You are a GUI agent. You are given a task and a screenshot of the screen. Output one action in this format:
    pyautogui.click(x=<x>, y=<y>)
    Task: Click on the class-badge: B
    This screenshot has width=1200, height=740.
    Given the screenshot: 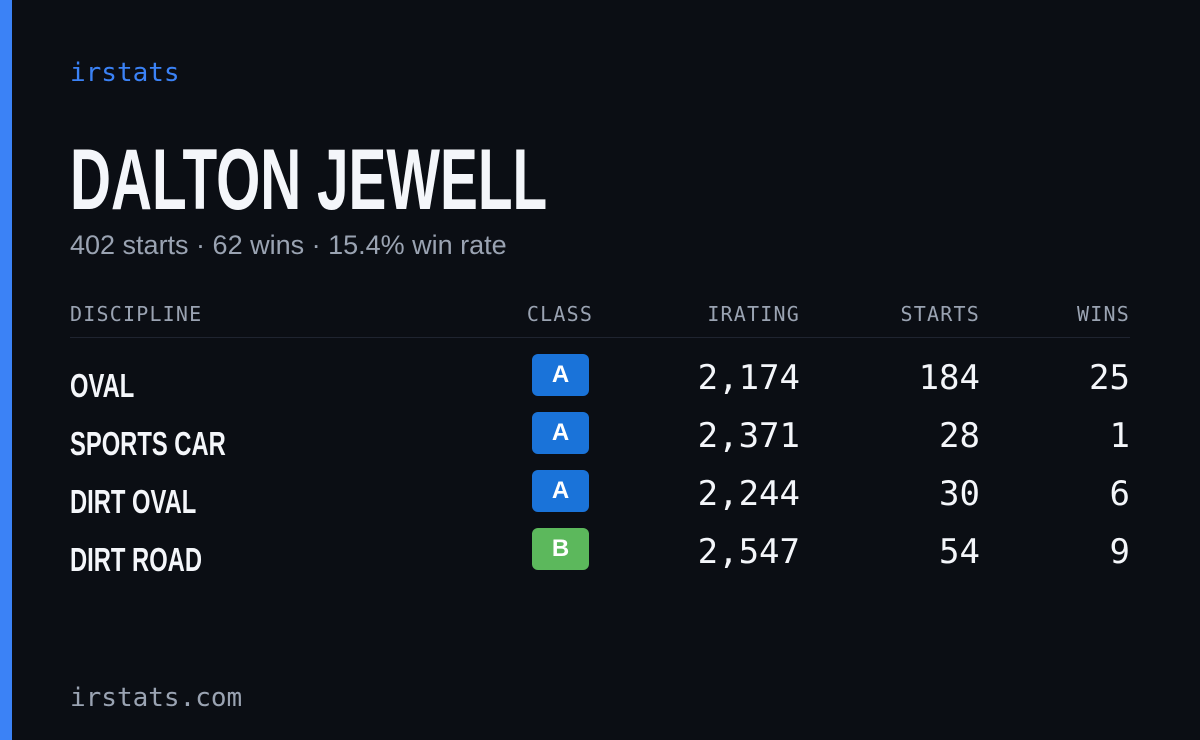 What is the action you would take?
    pyautogui.click(x=560, y=549)
    